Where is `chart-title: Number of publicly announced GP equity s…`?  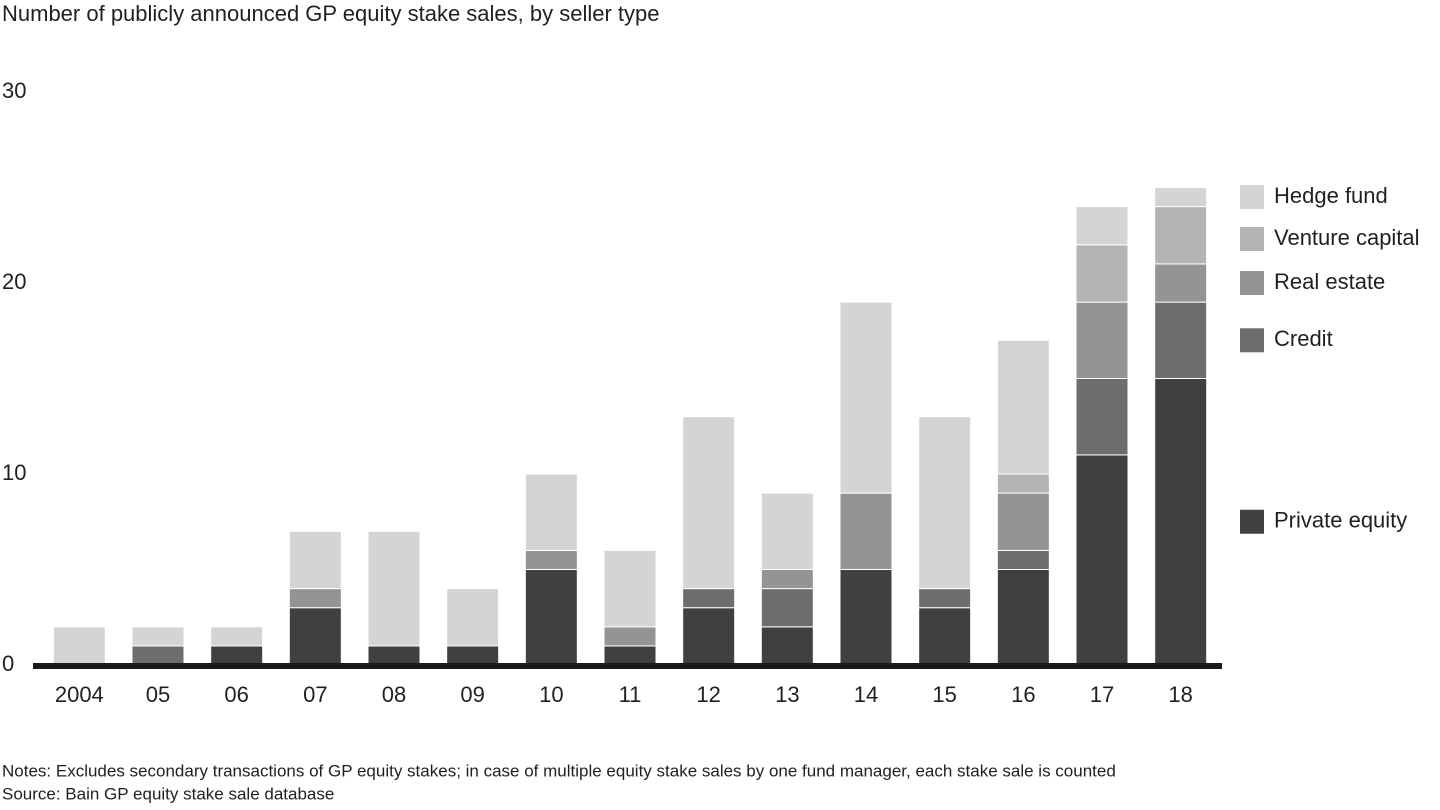
chart-title: Number of publicly announced GP equity s… is located at coordinates (331, 13).